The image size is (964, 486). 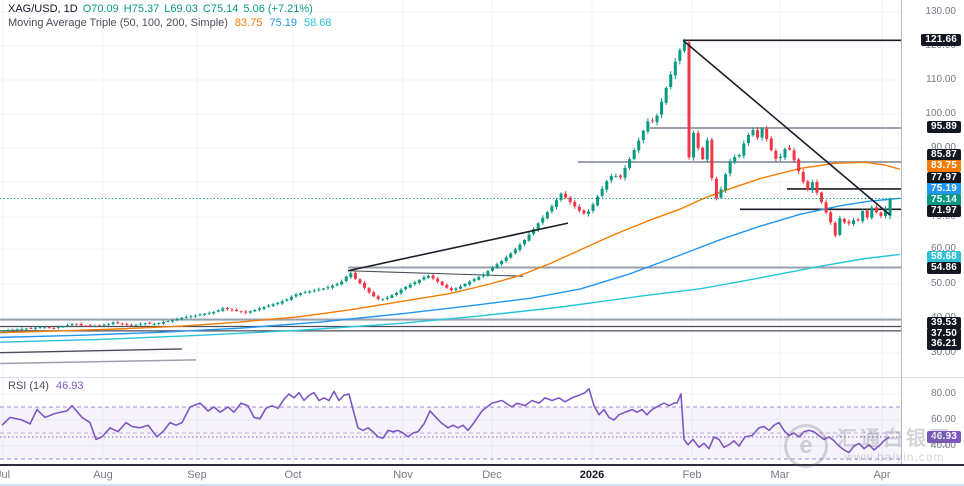 What do you see at coordinates (692, 475) in the screenshot?
I see `time-label-Feb: Feb` at bounding box center [692, 475].